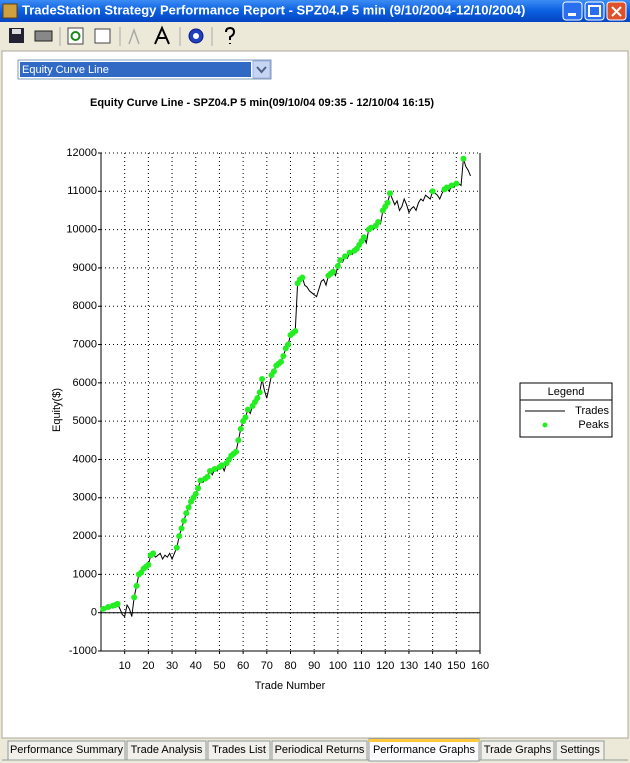 The image size is (630, 763). Describe the element at coordinates (134, 36) in the screenshot. I see `font-smaller-button` at that location.